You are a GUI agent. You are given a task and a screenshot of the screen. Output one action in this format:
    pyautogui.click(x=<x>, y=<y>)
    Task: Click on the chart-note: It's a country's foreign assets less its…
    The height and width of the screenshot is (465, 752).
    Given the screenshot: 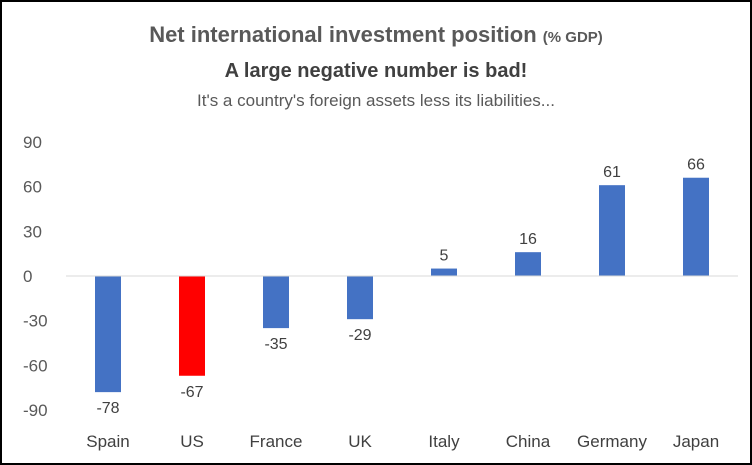 What is the action you would take?
    pyautogui.click(x=376, y=100)
    